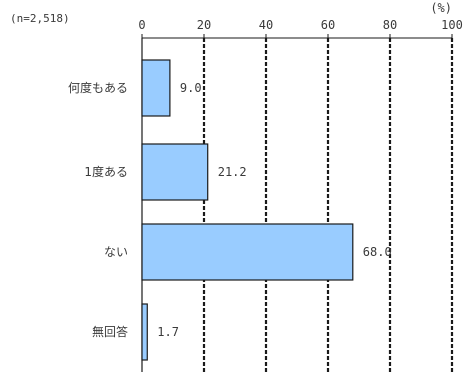 This screenshot has height=378, width=463. Describe the element at coordinates (441, 8) in the screenshot. I see `unit-label: (%)` at that location.